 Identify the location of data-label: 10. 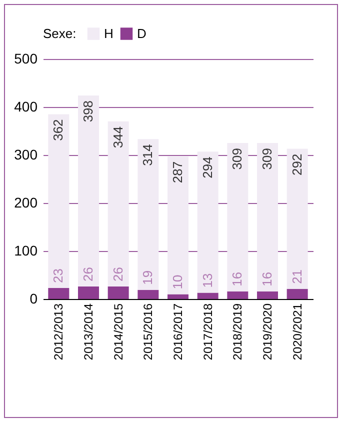
(177, 282).